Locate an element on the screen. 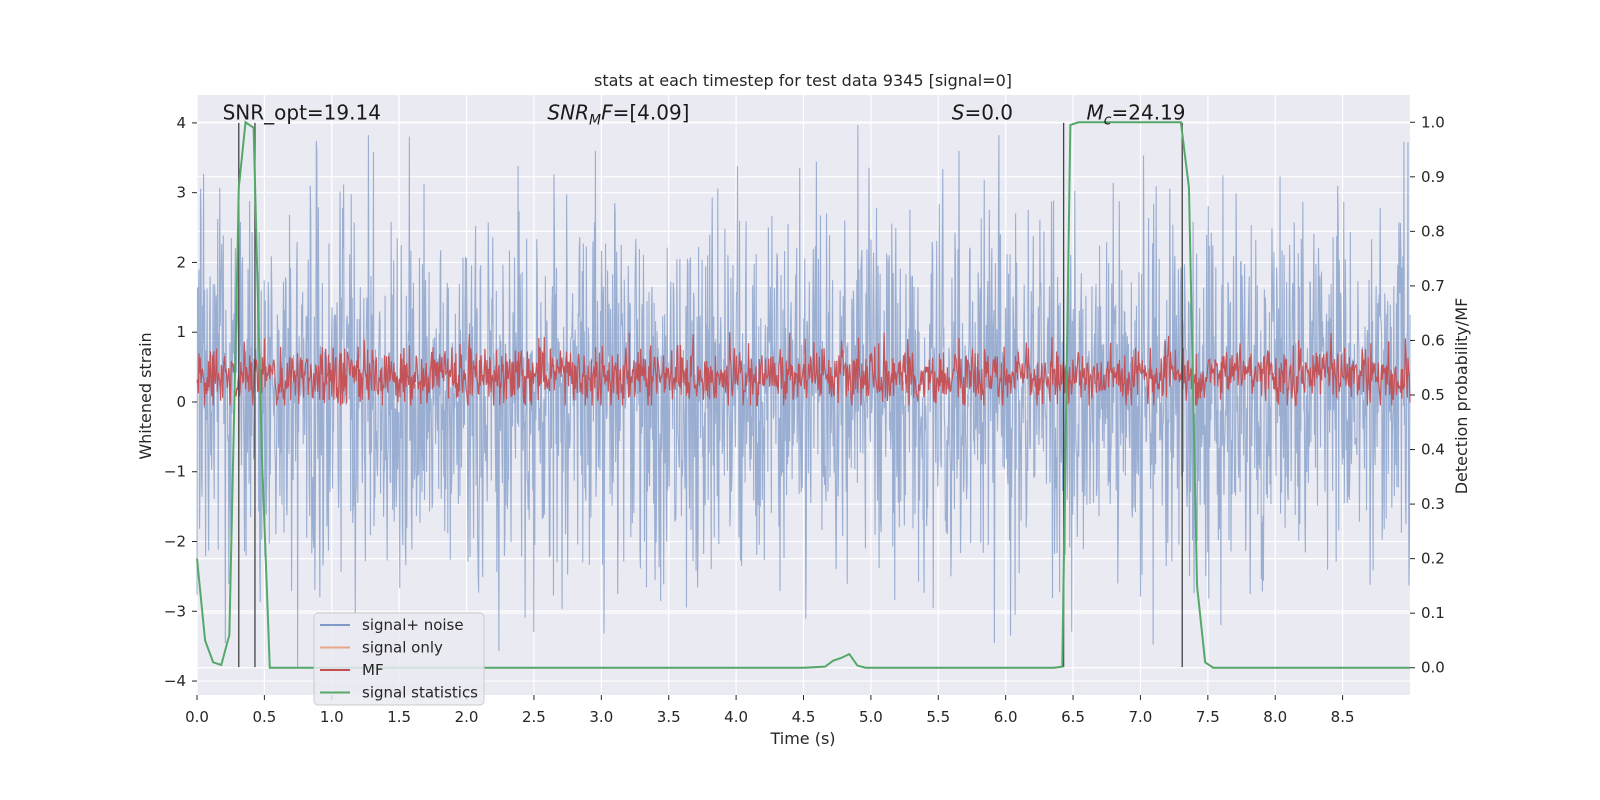 This screenshot has height=800, width=1600. y2-tick-label: 0.8 is located at coordinates (1433, 231).